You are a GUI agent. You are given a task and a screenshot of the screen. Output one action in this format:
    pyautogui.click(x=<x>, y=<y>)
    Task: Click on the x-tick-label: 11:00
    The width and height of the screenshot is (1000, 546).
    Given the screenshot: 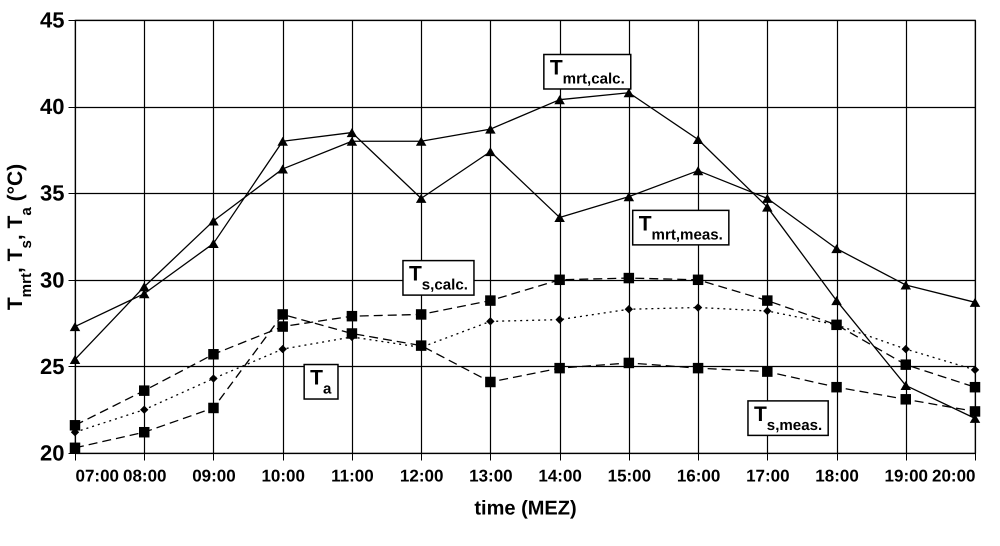 What is the action you would take?
    pyautogui.click(x=352, y=476)
    